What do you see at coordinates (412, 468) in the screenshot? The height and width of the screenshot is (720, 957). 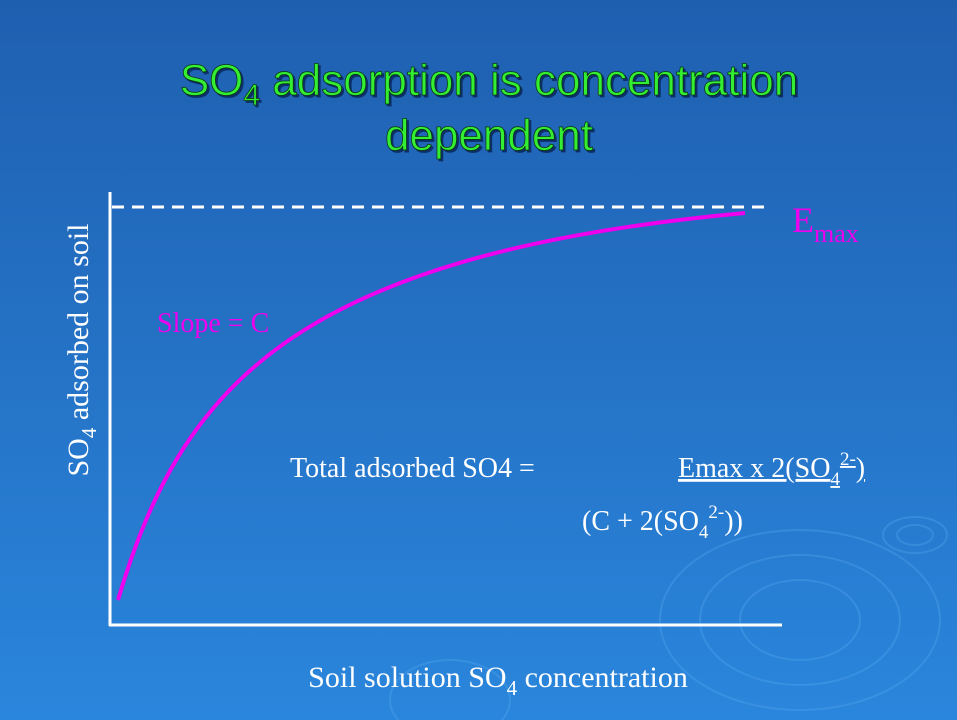 I see `equation-lhs: Total adsorbed SO4 =` at bounding box center [412, 468].